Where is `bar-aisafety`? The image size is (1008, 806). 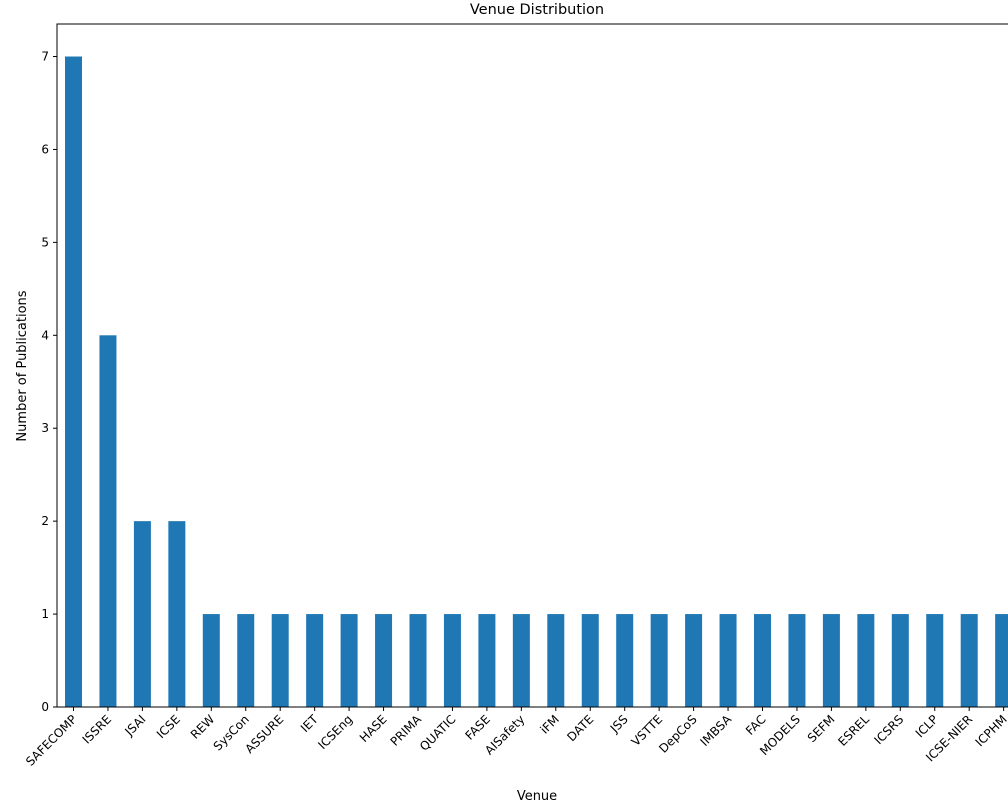 bar-aisafety is located at coordinates (521, 660).